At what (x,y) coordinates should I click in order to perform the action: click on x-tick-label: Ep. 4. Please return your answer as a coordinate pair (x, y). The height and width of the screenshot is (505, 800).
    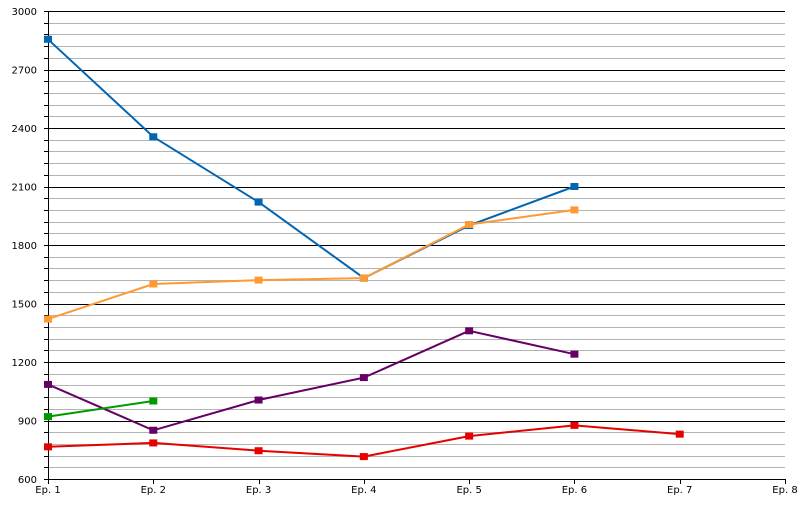
    Looking at the image, I should click on (363, 490).